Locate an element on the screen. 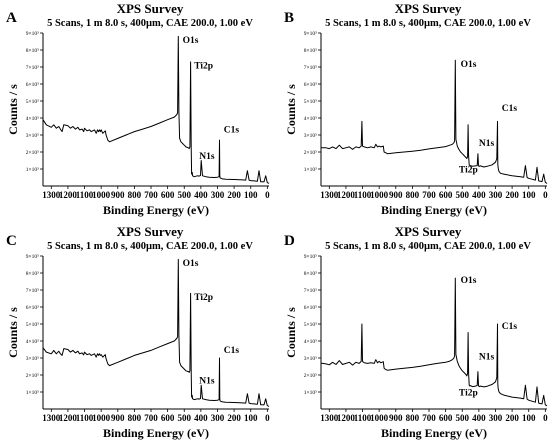  panel-letter: C is located at coordinates (11, 241).